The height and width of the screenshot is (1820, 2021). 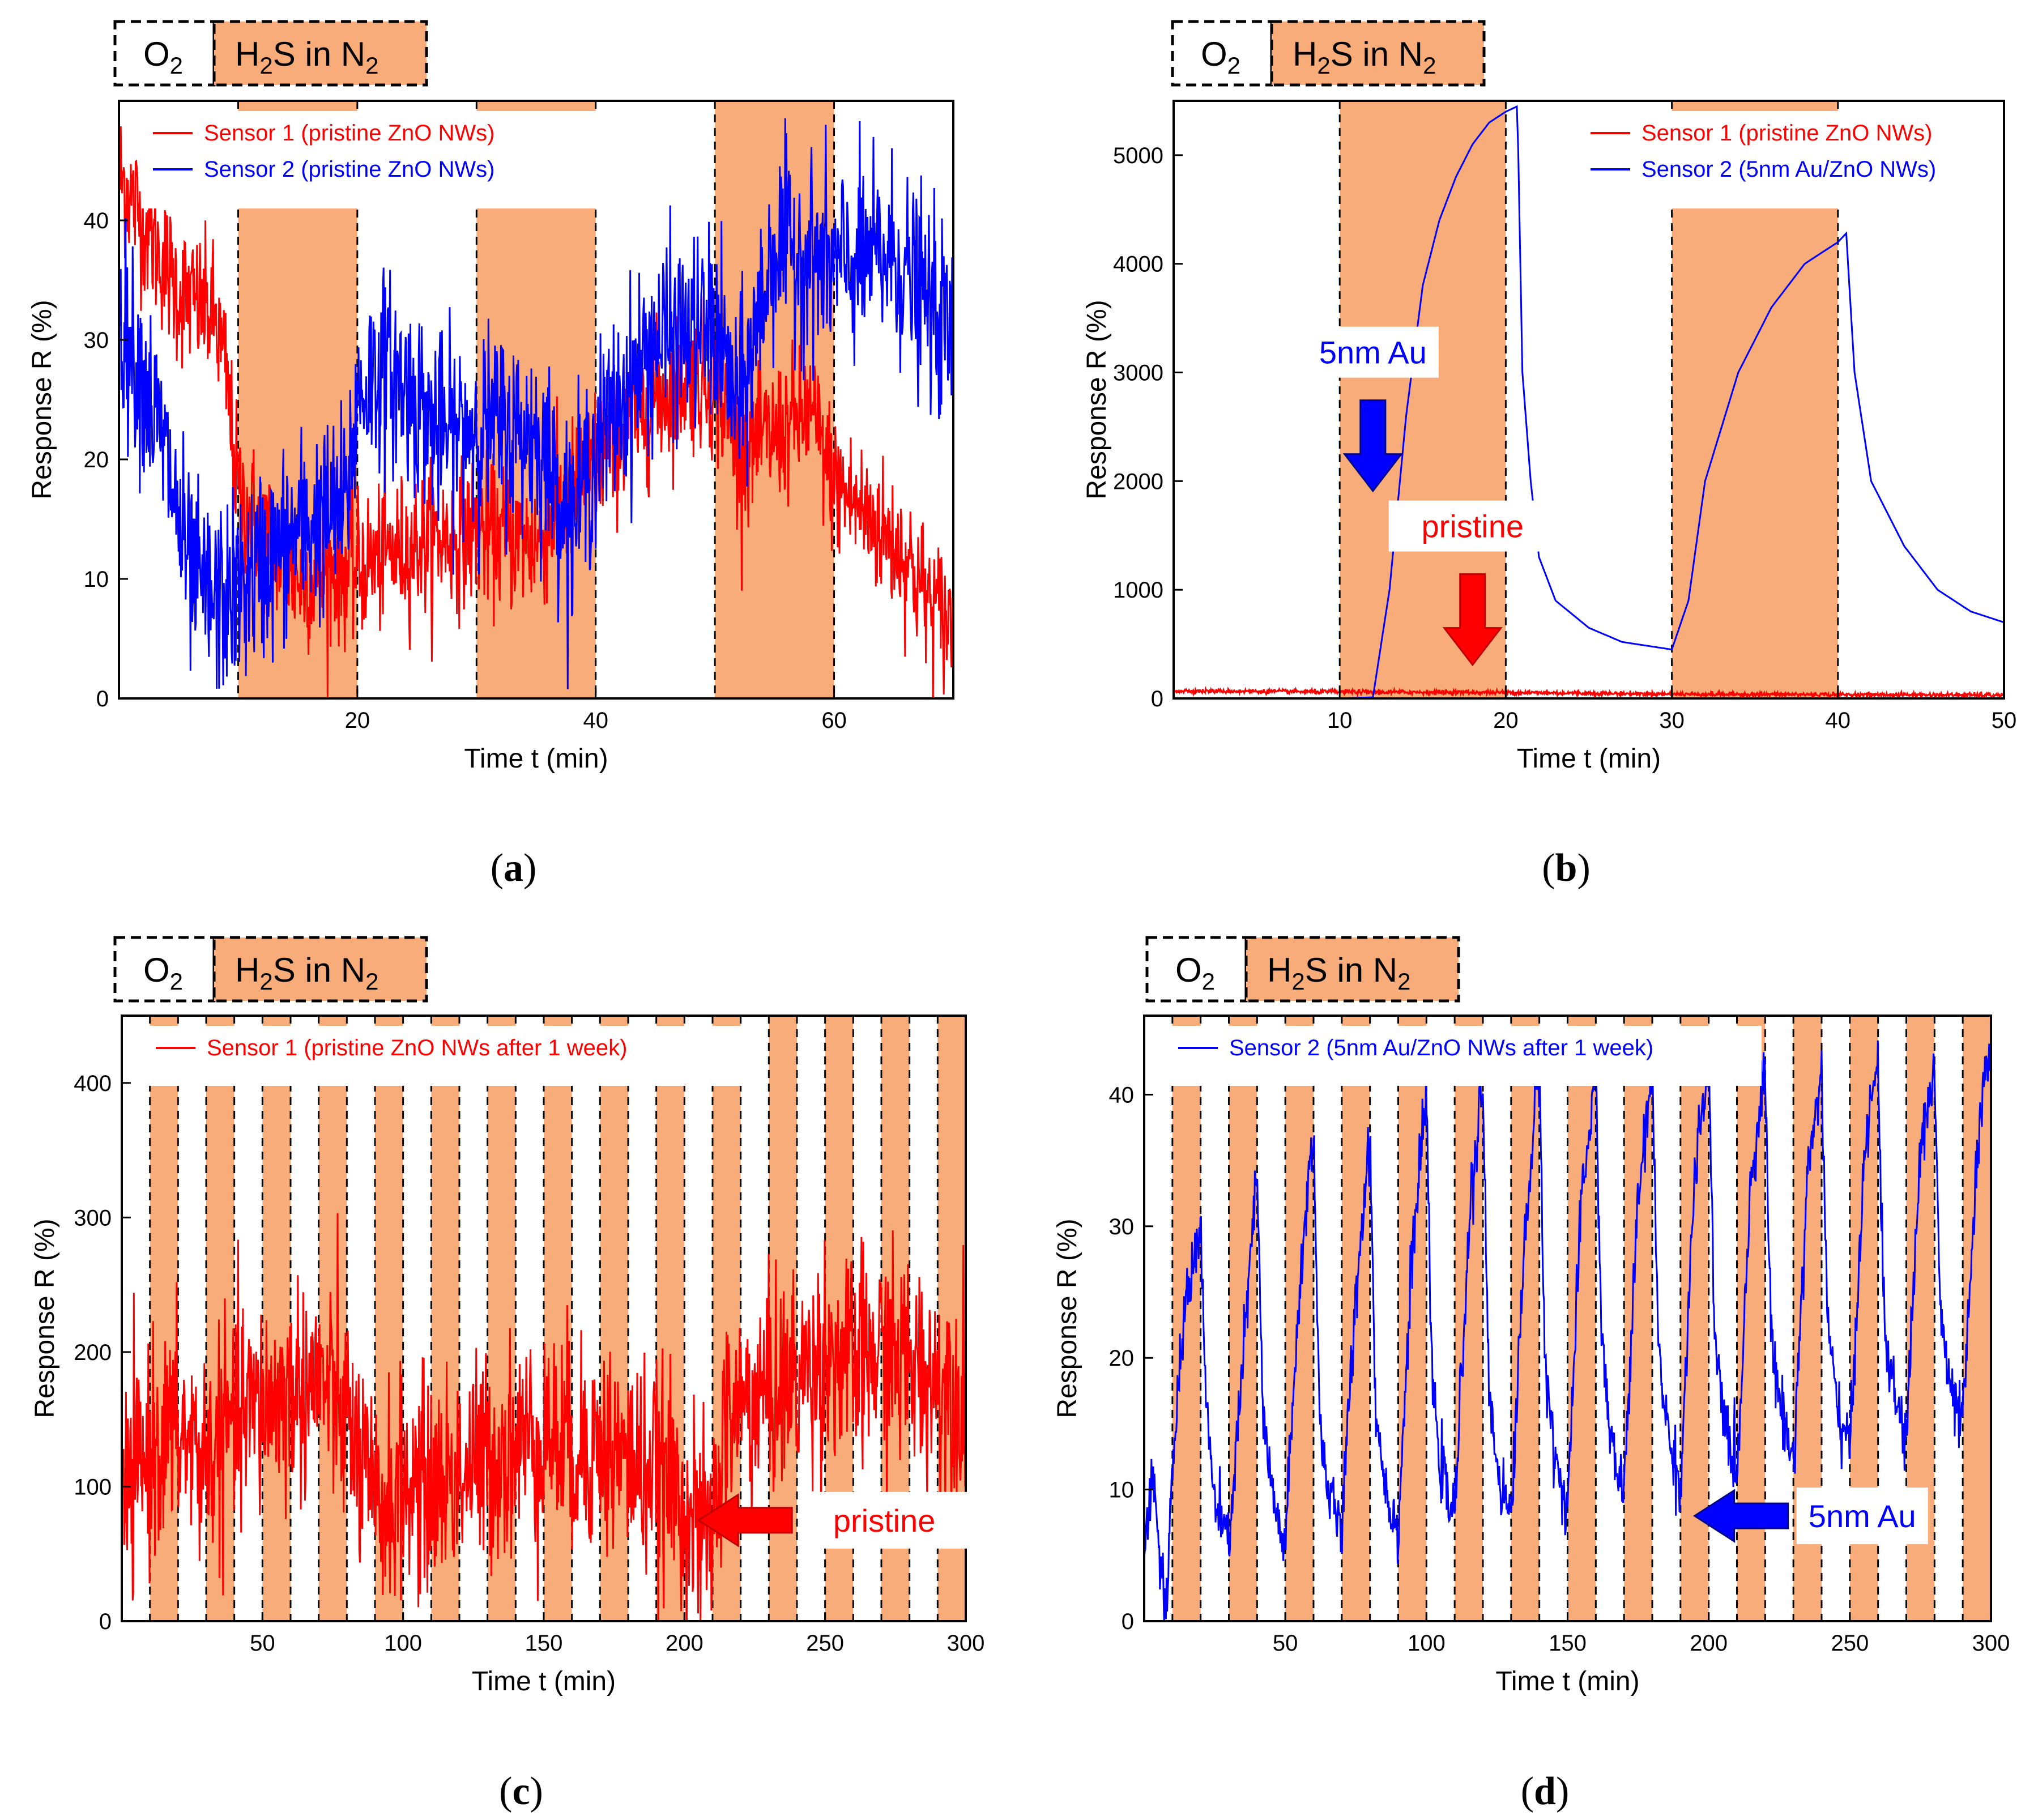 What do you see at coordinates (349, 169) in the screenshot?
I see `legend-entry: Sensor 2 (pristine ZnO NWs)` at bounding box center [349, 169].